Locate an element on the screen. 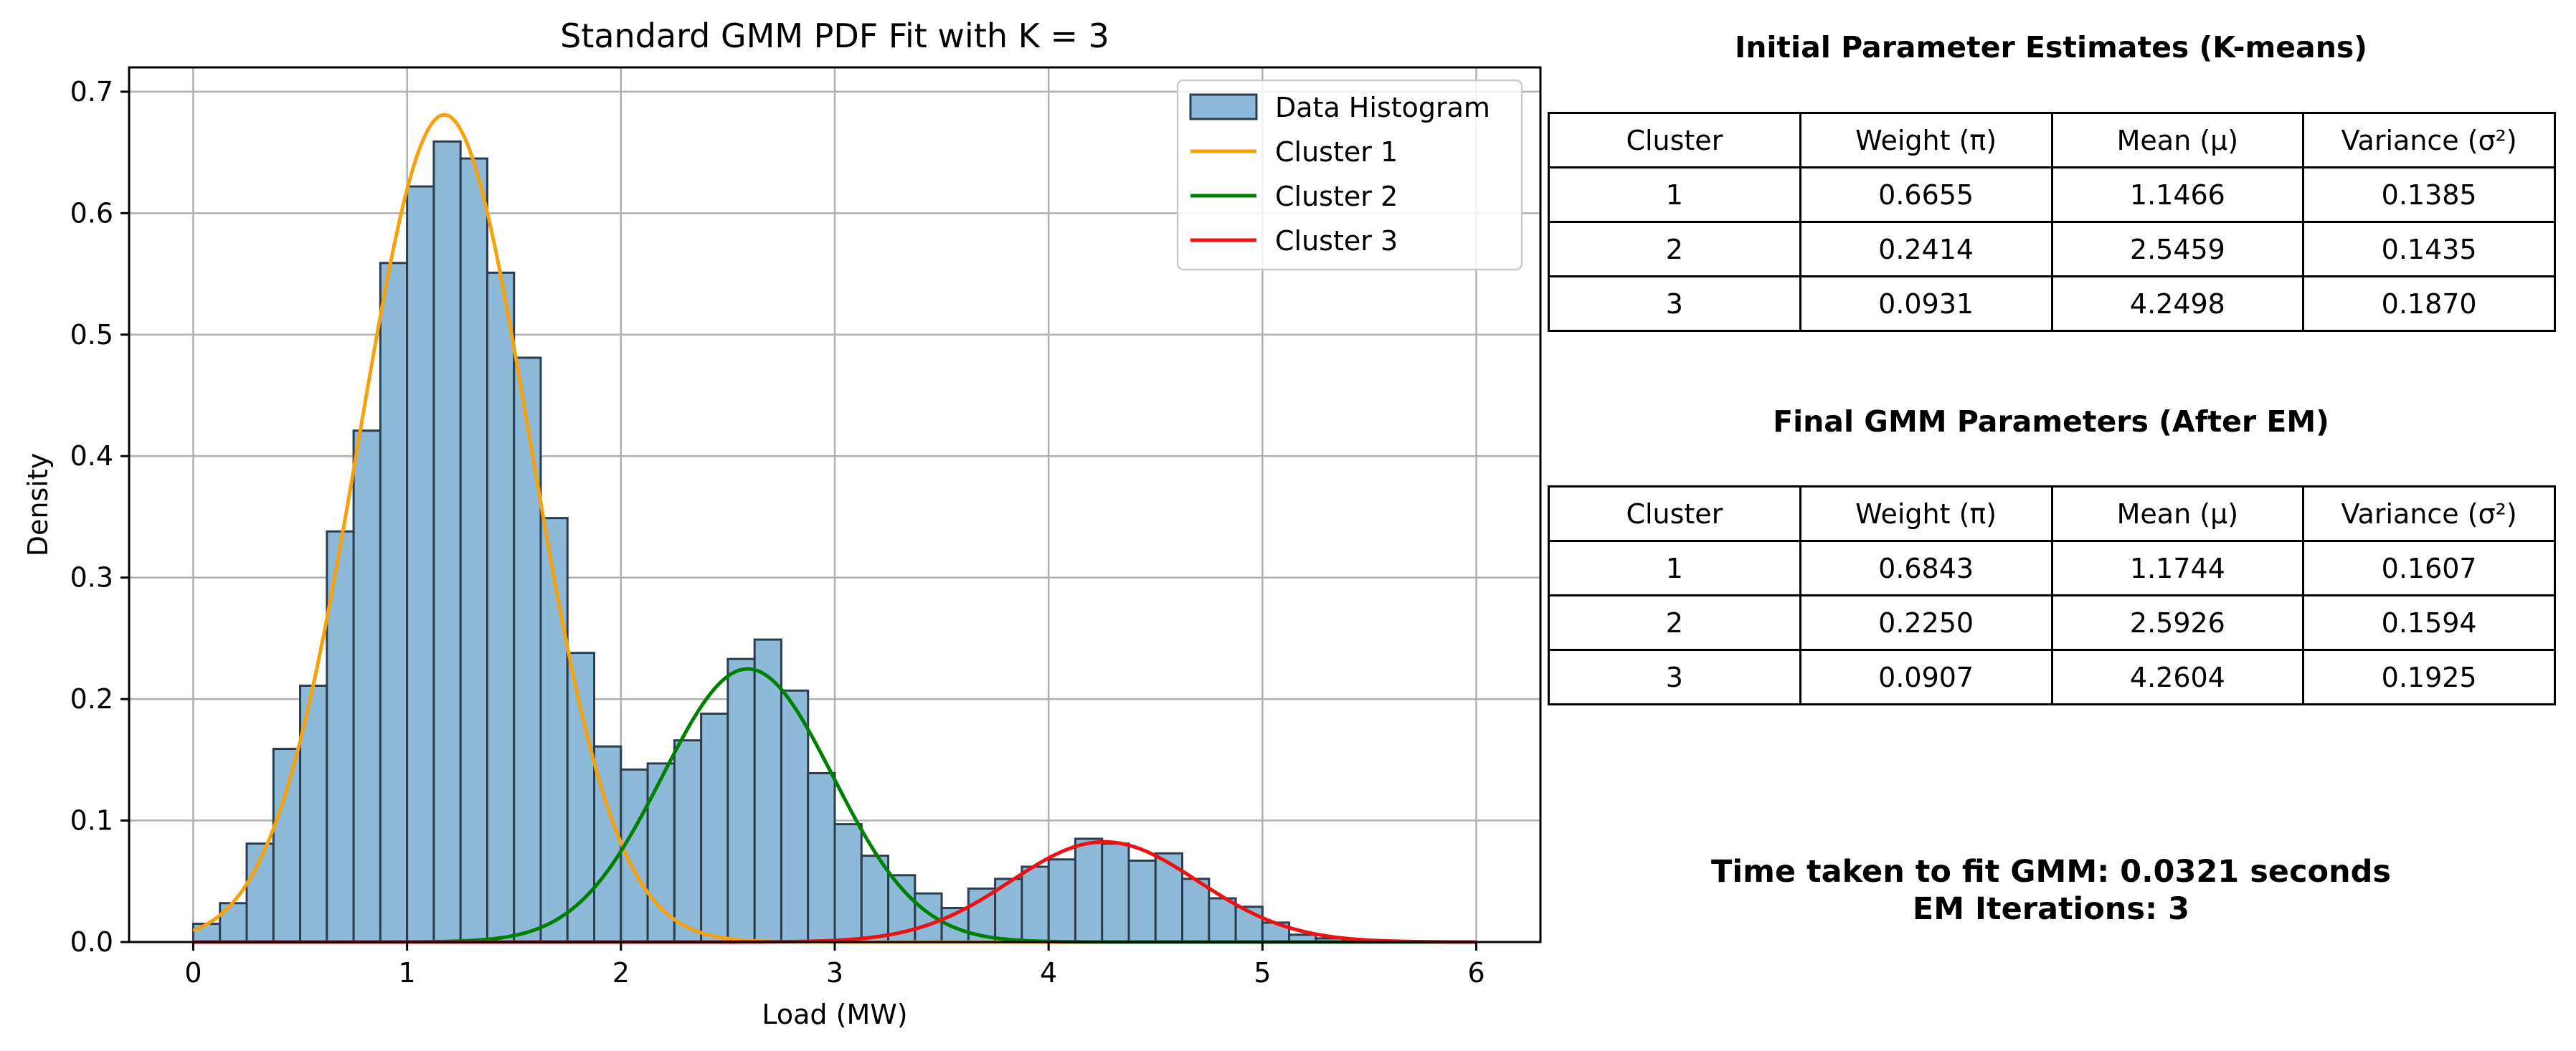  final-table-cell: 0.0907 is located at coordinates (1926, 677).